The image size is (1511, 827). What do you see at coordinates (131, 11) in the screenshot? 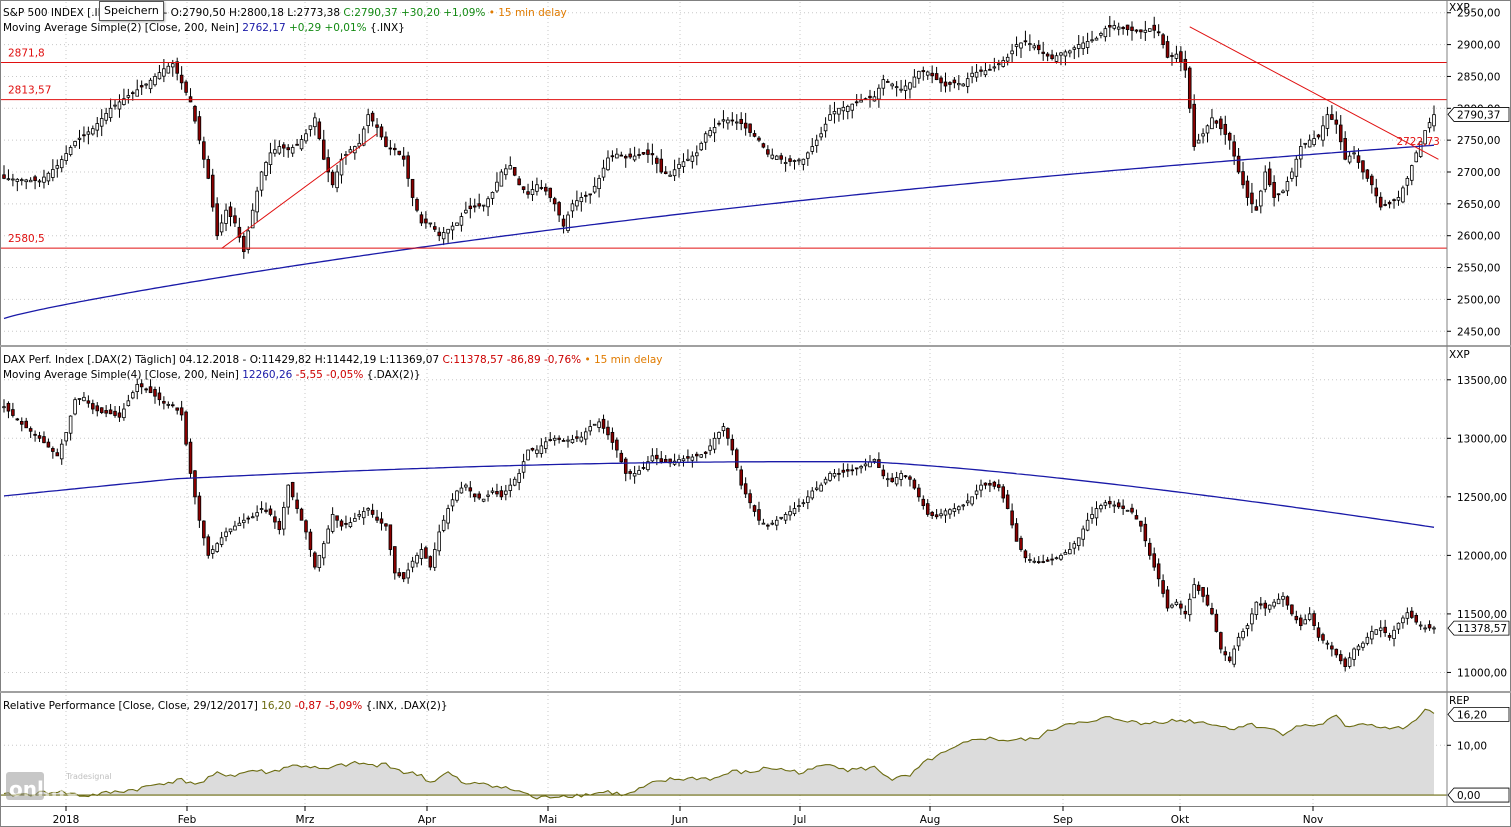
I see `save-tooltip: Speichern` at bounding box center [131, 11].